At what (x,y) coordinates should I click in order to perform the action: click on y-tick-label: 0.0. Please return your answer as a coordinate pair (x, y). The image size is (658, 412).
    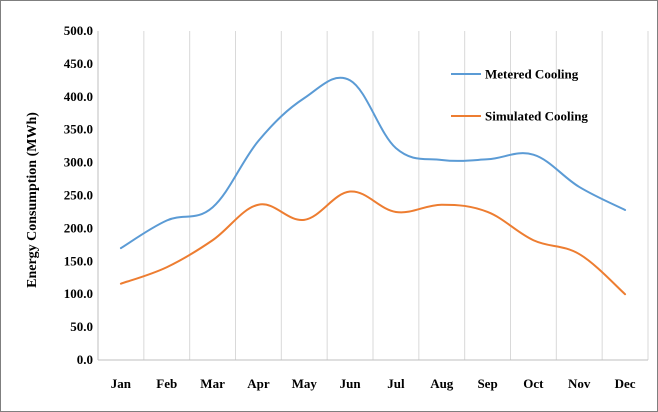
    Looking at the image, I should click on (85, 359).